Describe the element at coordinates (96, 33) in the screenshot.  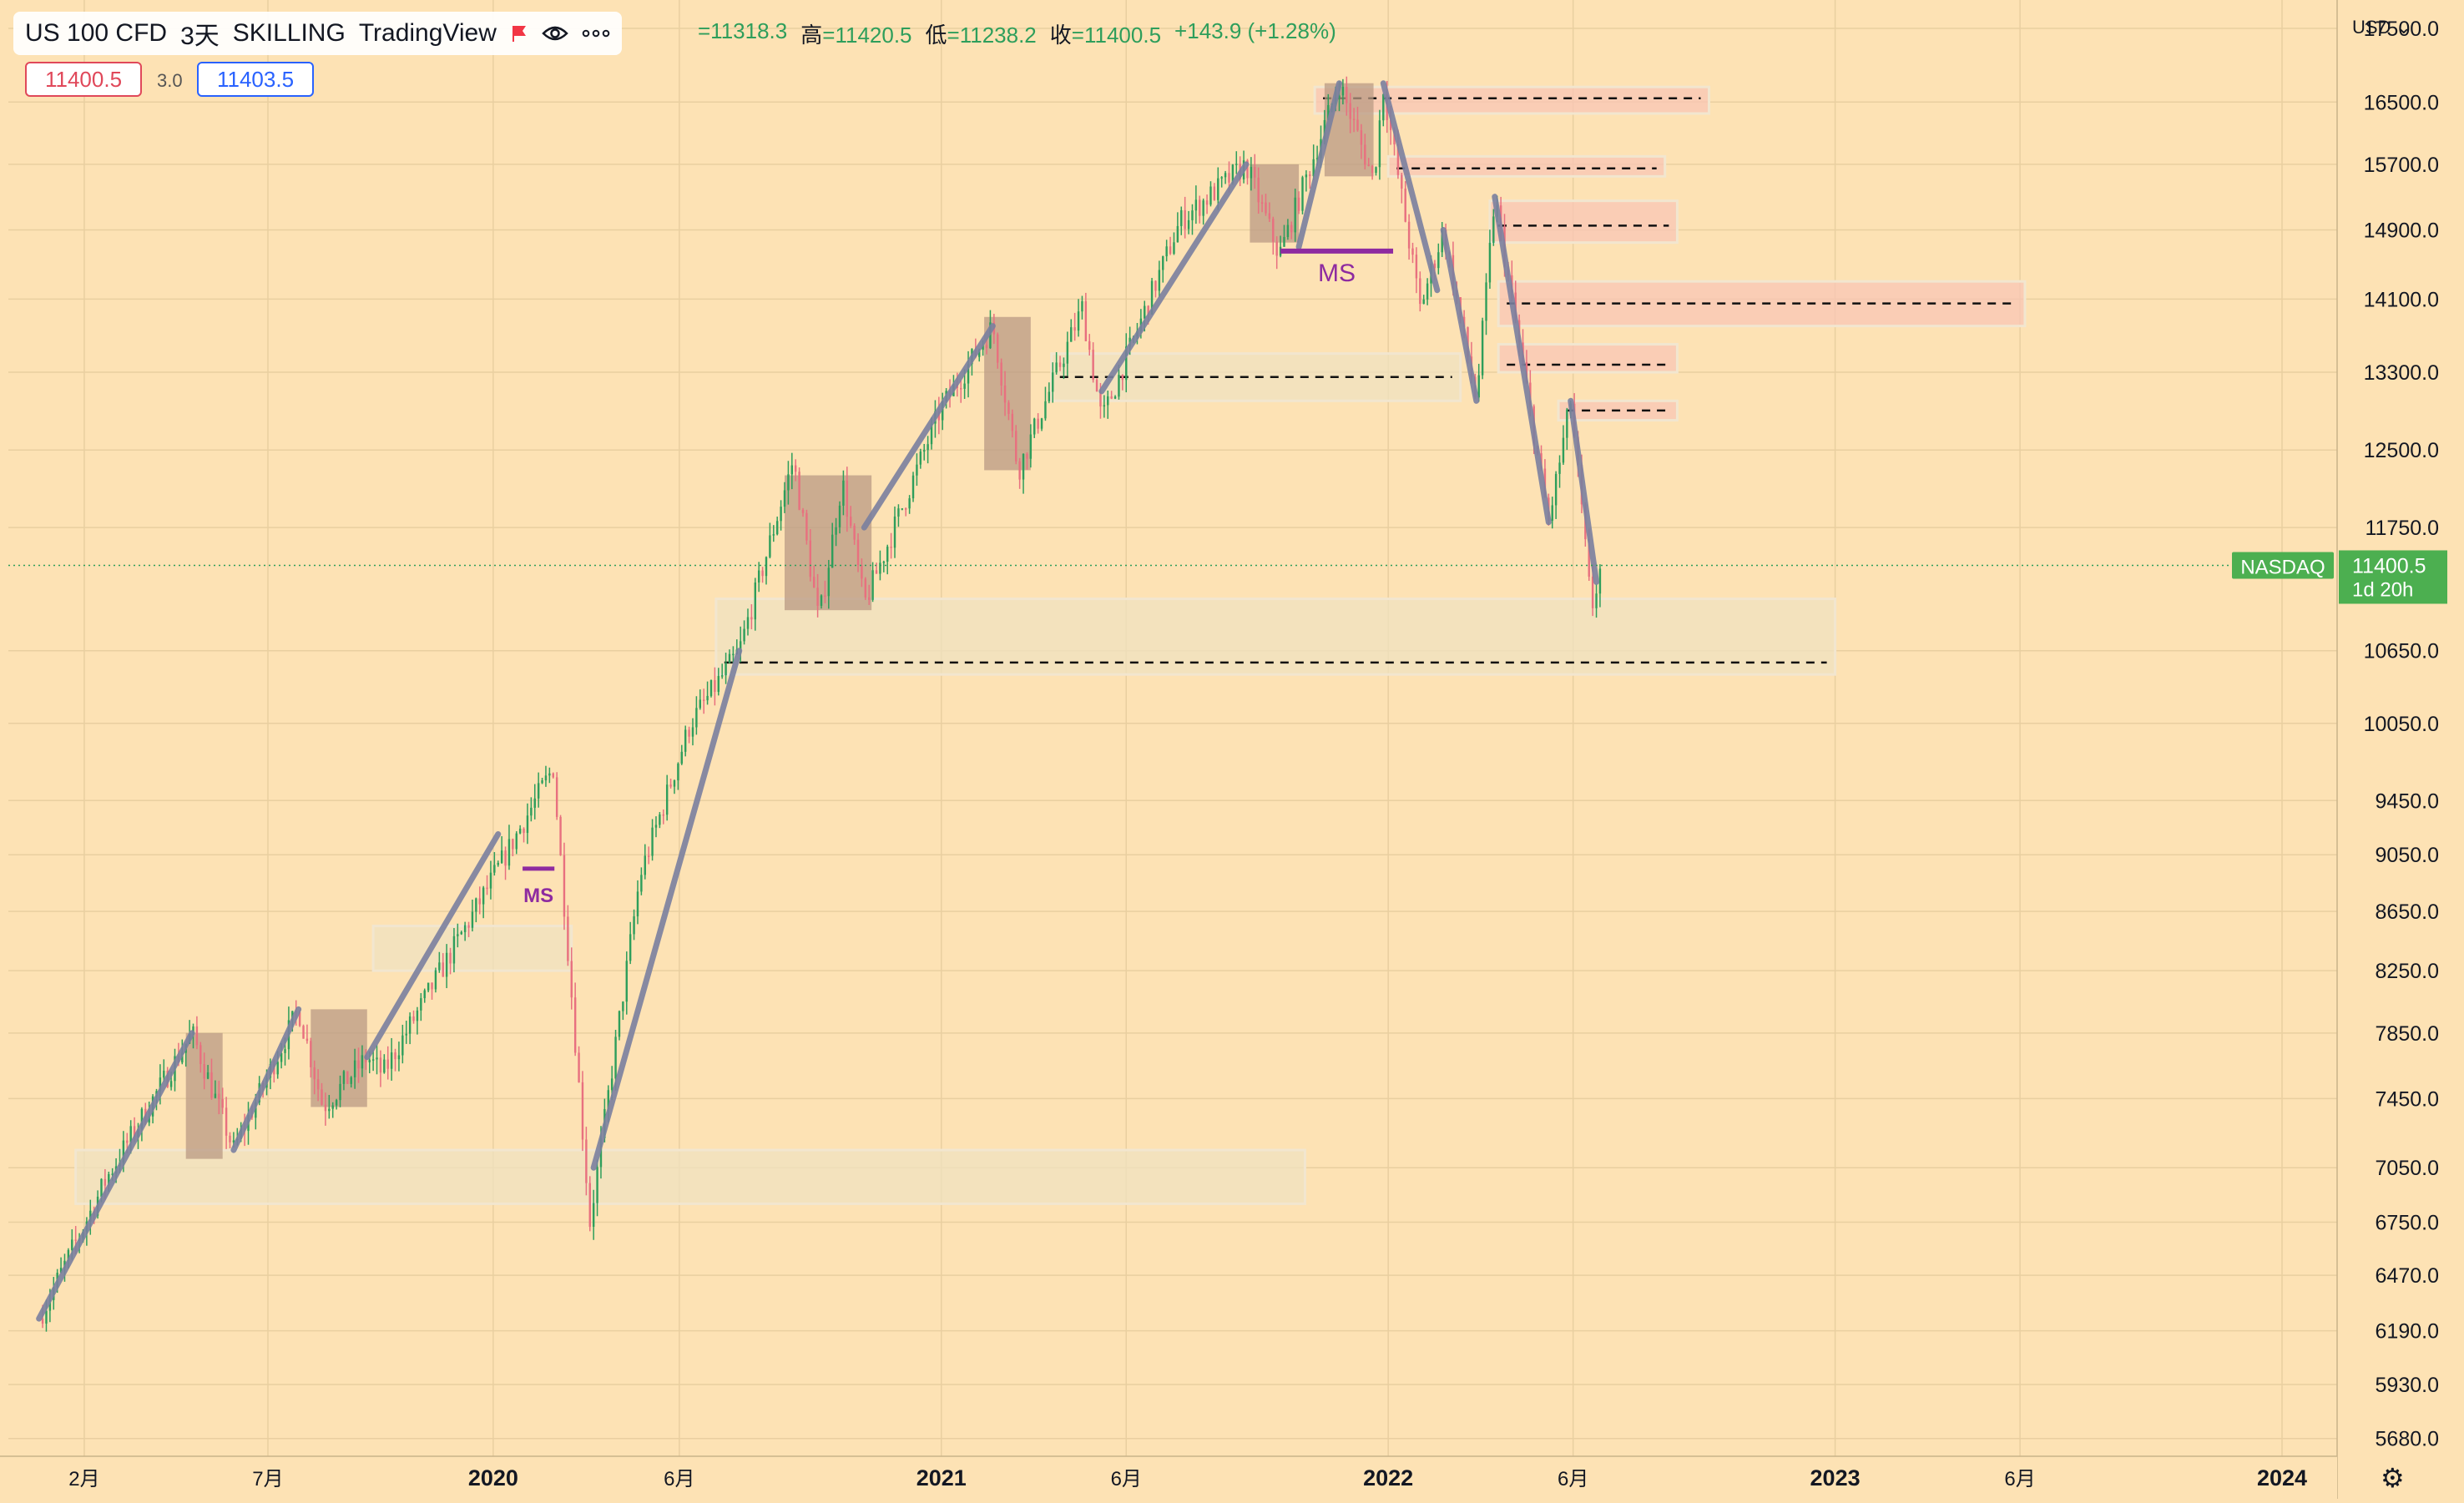
I see `symbol-name: US 100 CFD` at that location.